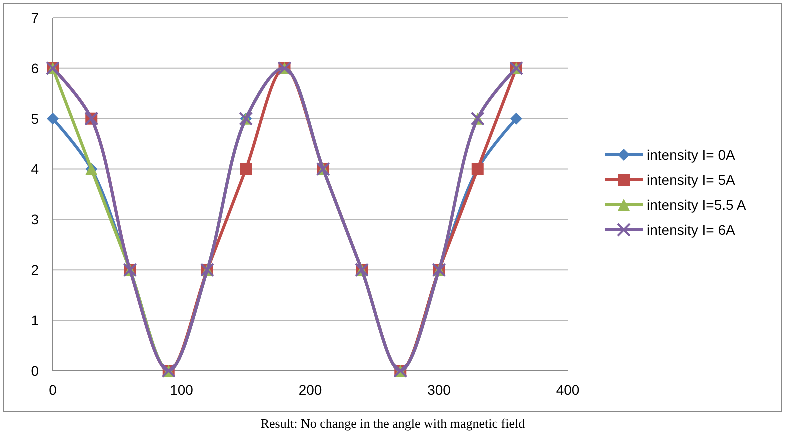 This screenshot has height=436, width=786. I want to click on x-tick-label: 300, so click(440, 390).